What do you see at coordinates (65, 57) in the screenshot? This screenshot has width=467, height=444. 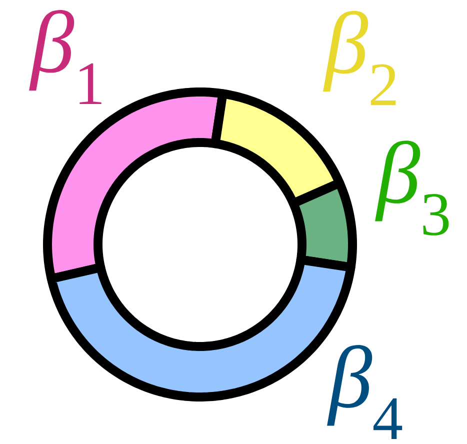 I see `slice-label: β$_{1}$` at bounding box center [65, 57].